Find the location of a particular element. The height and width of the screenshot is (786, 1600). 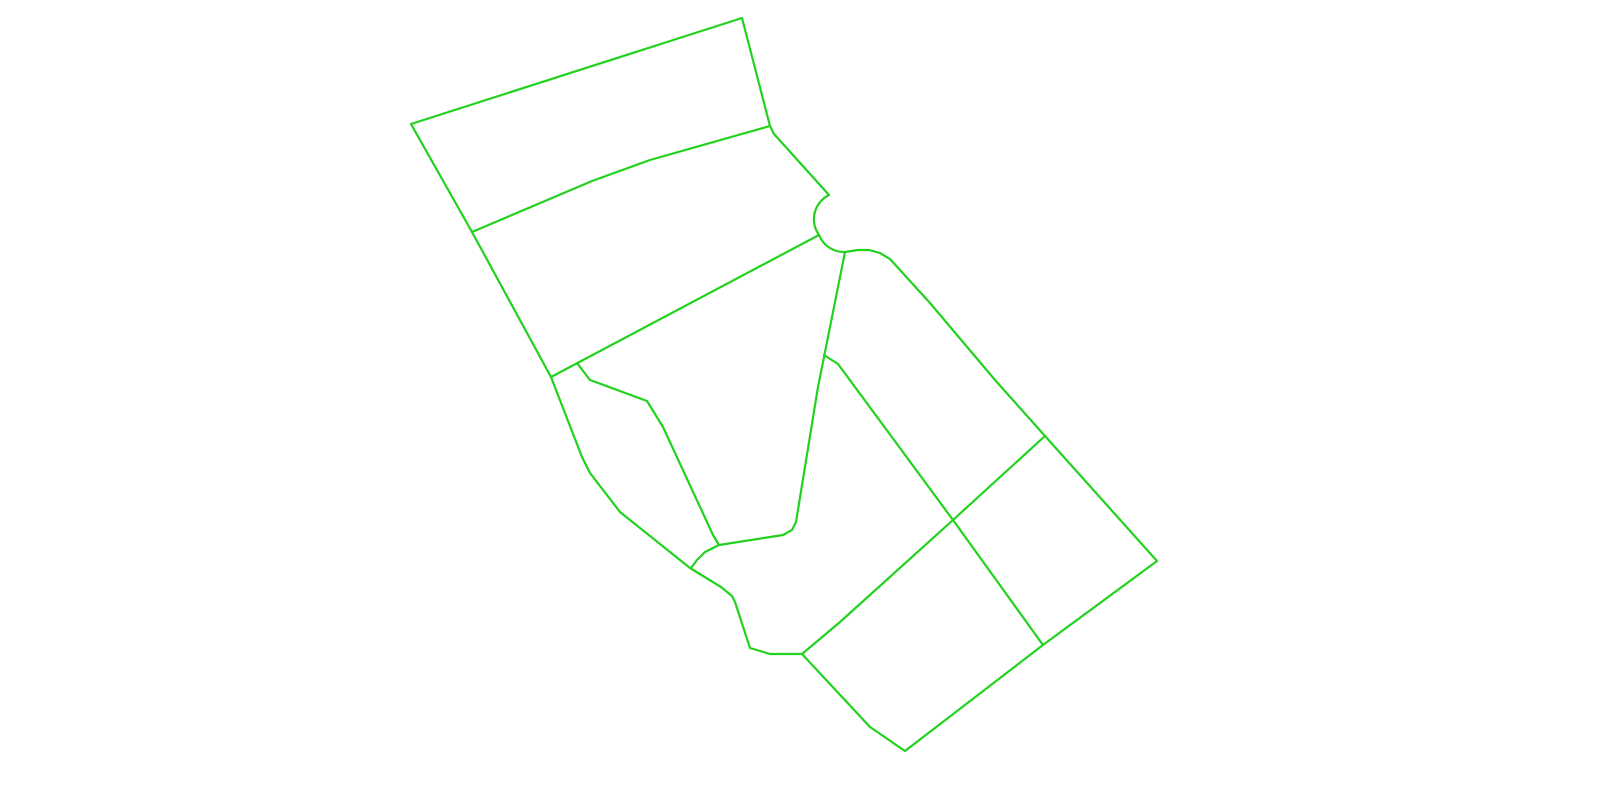

right-block-cross-divider is located at coordinates (923, 545).